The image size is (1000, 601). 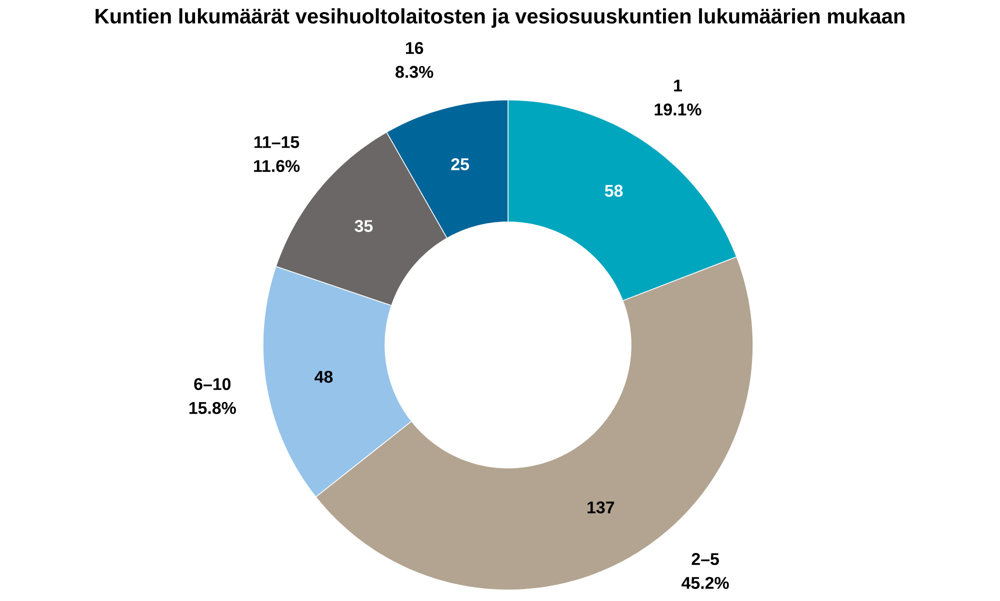 What do you see at coordinates (323, 376) in the screenshot?
I see `data-label: 48` at bounding box center [323, 376].